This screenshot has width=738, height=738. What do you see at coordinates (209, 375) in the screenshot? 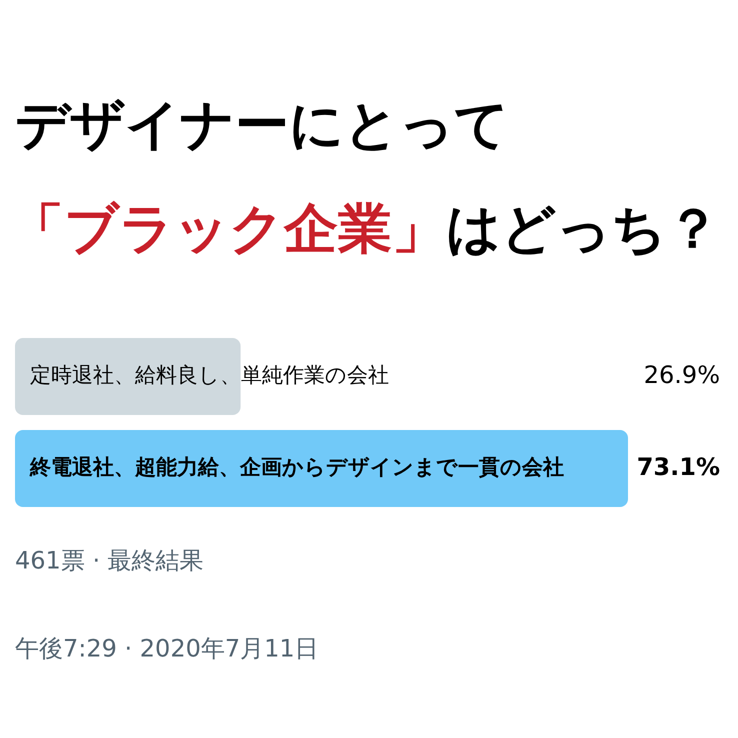
I see `y-tick-label: 定時退社、給料良し、単純作業の会社` at bounding box center [209, 375].